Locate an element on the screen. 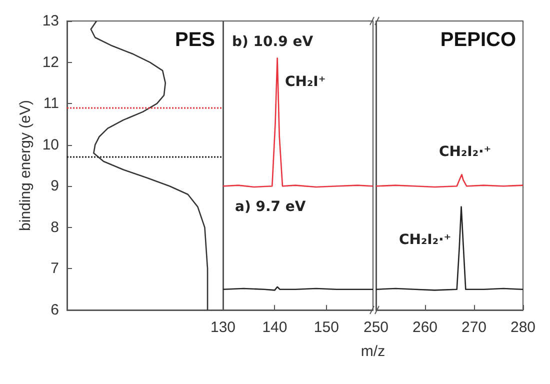 This screenshot has width=550, height=384. x-tick-label: 140 is located at coordinates (275, 327).